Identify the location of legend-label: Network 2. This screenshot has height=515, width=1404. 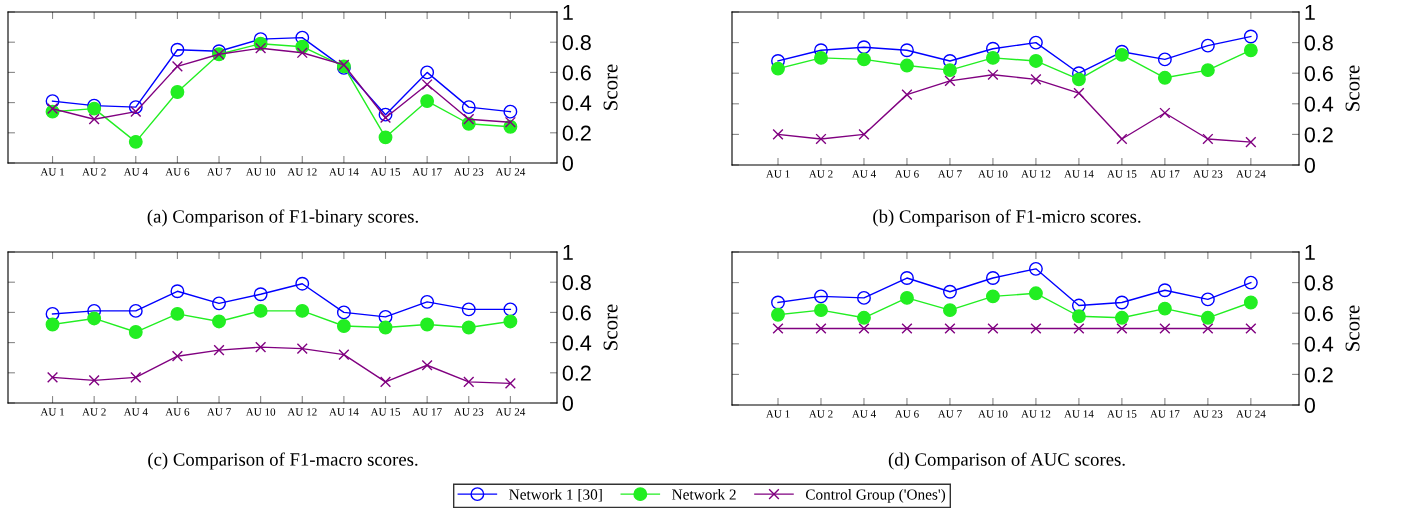
(704, 494).